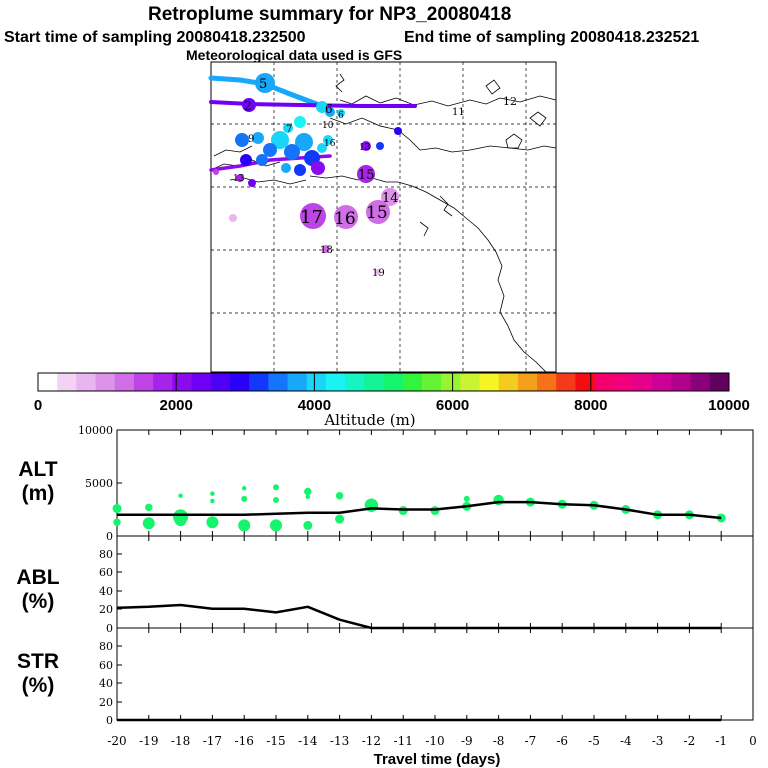  What do you see at coordinates (499, 741) in the screenshot?
I see `x-tick-label: -8` at bounding box center [499, 741].